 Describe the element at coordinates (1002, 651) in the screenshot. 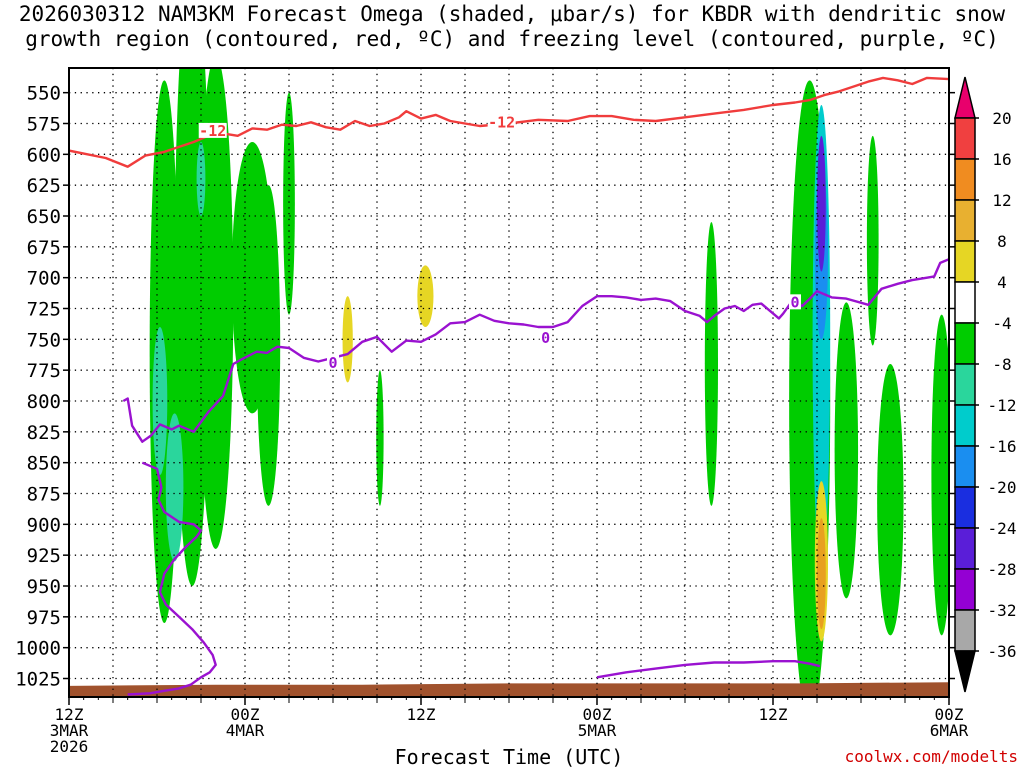

I see `colorbar-label: -36` at that location.